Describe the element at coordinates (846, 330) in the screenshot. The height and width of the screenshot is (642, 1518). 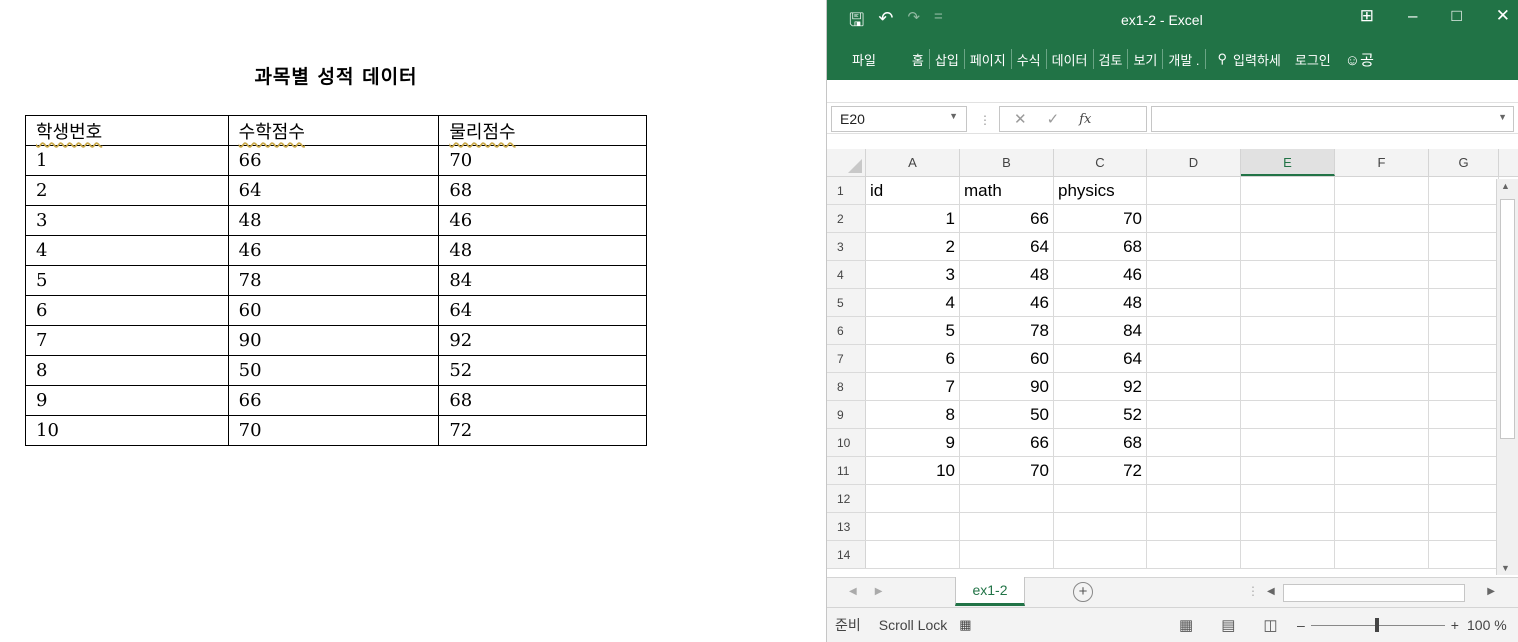
I see `row-header: 6` at that location.